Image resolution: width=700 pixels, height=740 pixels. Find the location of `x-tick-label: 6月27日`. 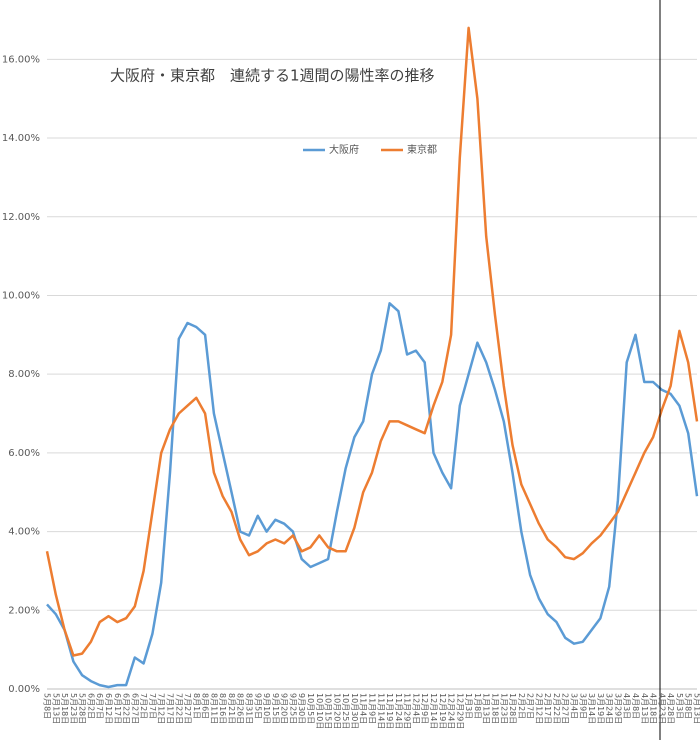

x-tick-label: 6月27日 is located at coordinates (134, 708).